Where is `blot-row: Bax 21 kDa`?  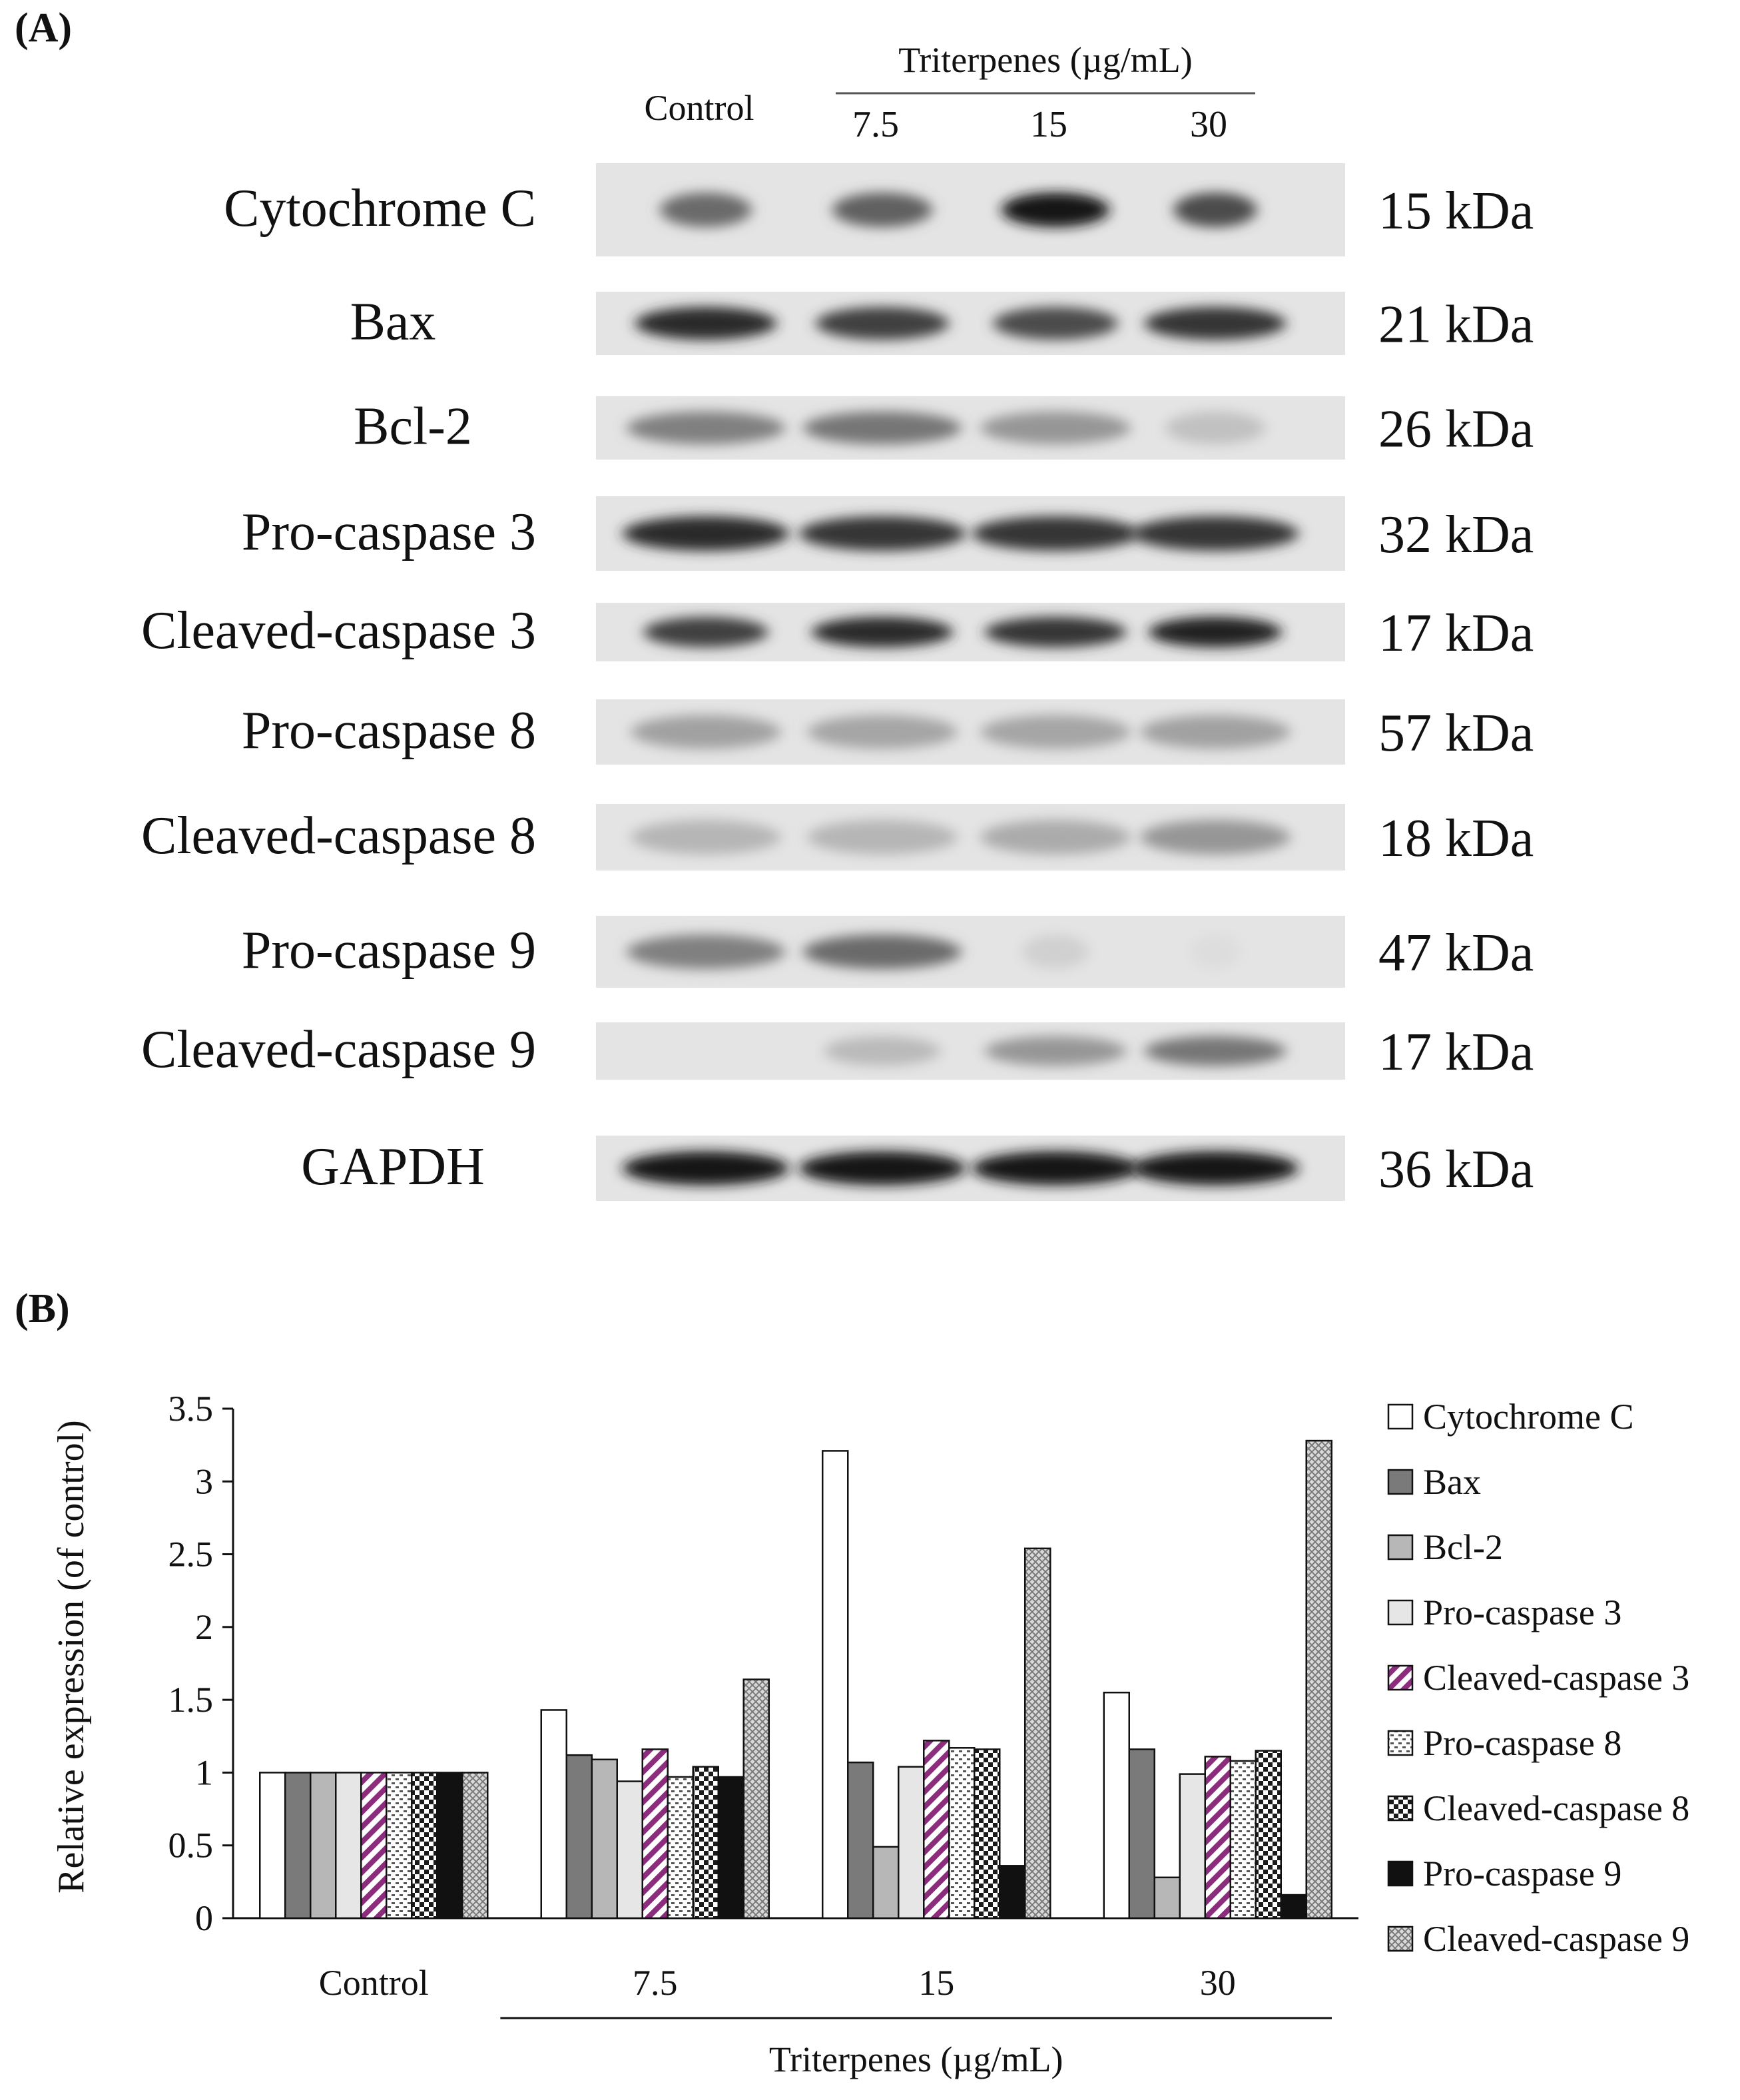 blot-row: Bax 21 kDa is located at coordinates (942, 323).